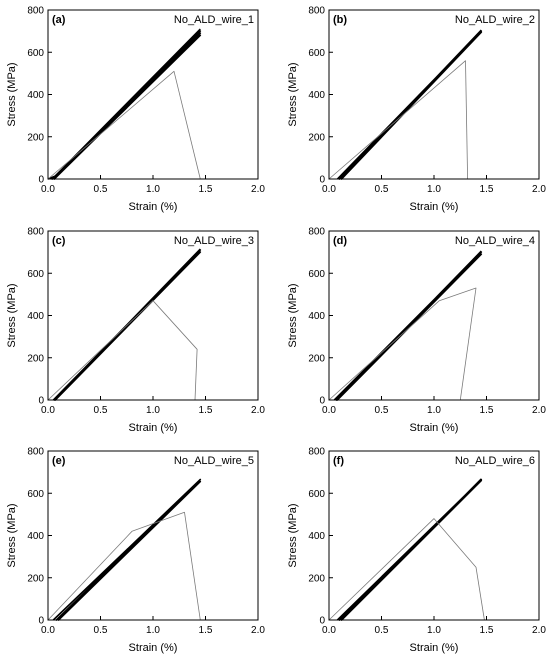 The height and width of the screenshot is (658, 550). I want to click on panel-label: (b), so click(340, 20).